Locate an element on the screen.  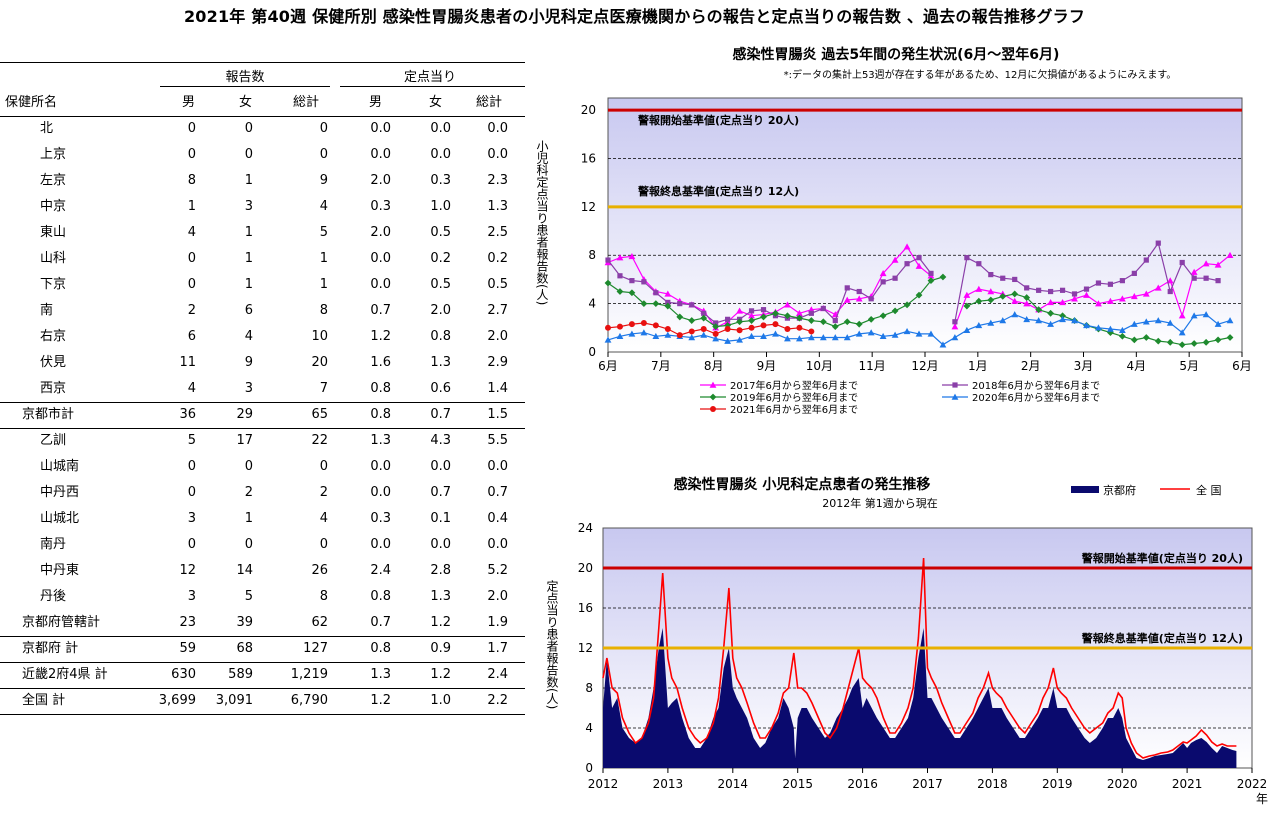
y-tick-label: 12 is located at coordinates (585, 648).